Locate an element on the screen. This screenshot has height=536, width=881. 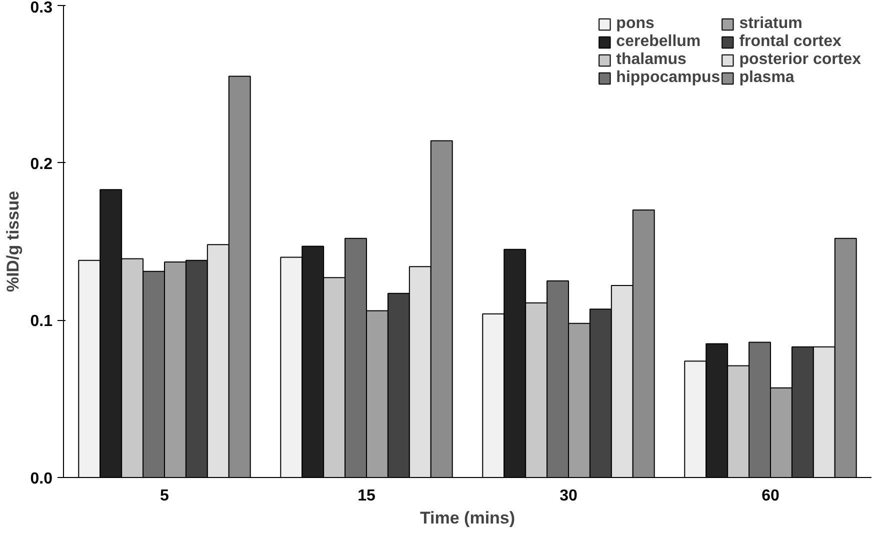
legend-label: posterior cortex is located at coordinates (800, 60).